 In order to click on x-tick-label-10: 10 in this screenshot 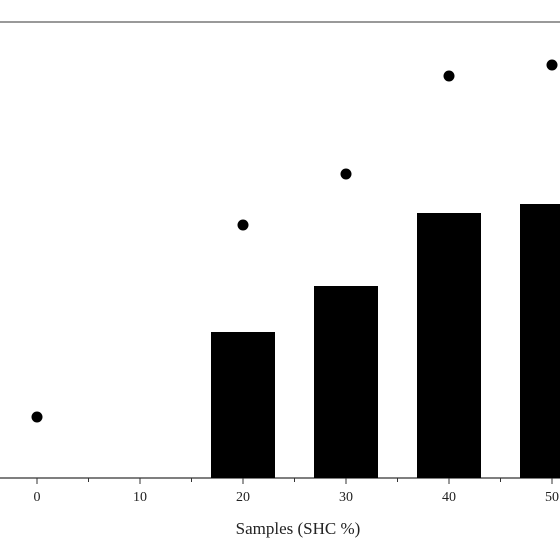, I will do `click(140, 497)`.